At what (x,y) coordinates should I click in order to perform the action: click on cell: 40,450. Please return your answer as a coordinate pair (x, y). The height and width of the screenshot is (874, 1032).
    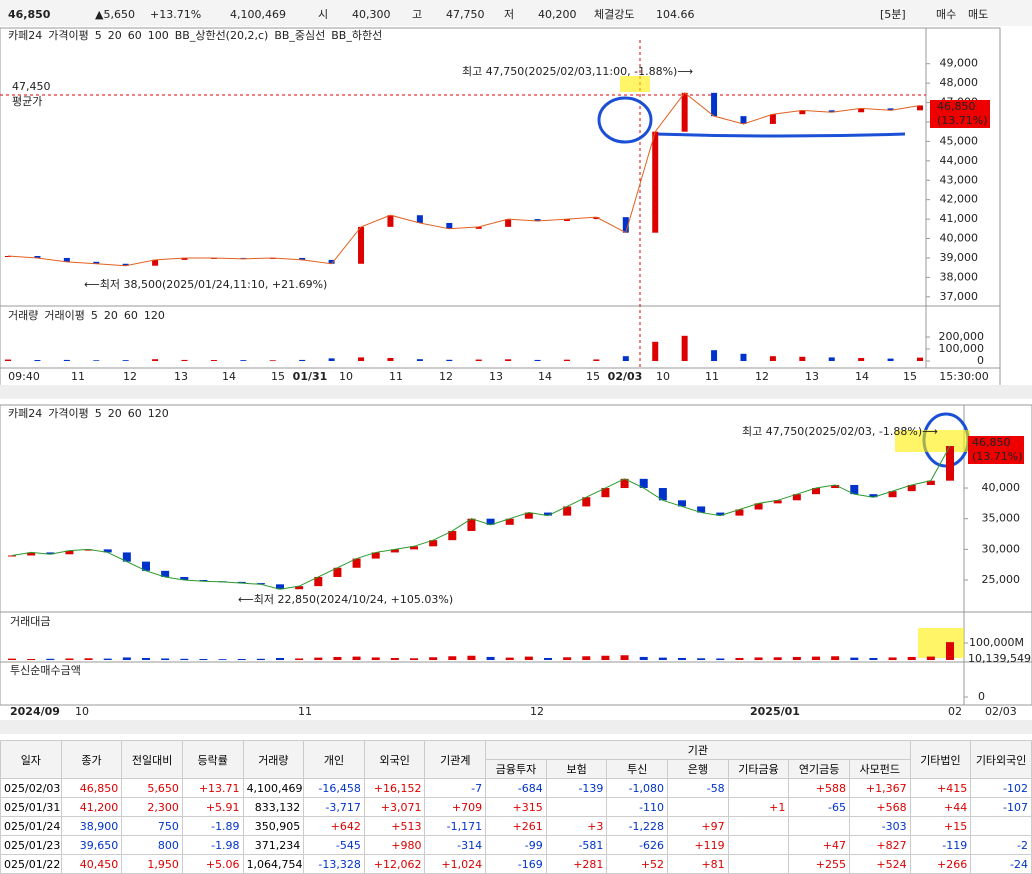
    Looking at the image, I should click on (91, 864).